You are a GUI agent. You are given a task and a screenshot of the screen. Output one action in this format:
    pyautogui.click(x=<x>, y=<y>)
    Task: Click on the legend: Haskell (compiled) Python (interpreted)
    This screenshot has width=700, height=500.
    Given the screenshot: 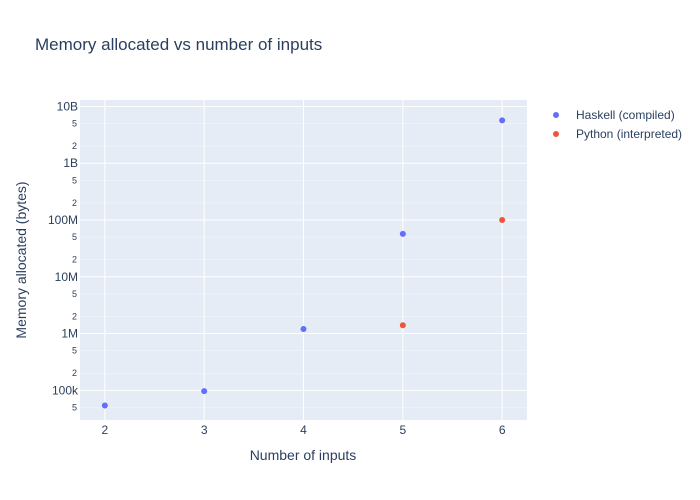 What is the action you would take?
    pyautogui.click(x=617, y=124)
    